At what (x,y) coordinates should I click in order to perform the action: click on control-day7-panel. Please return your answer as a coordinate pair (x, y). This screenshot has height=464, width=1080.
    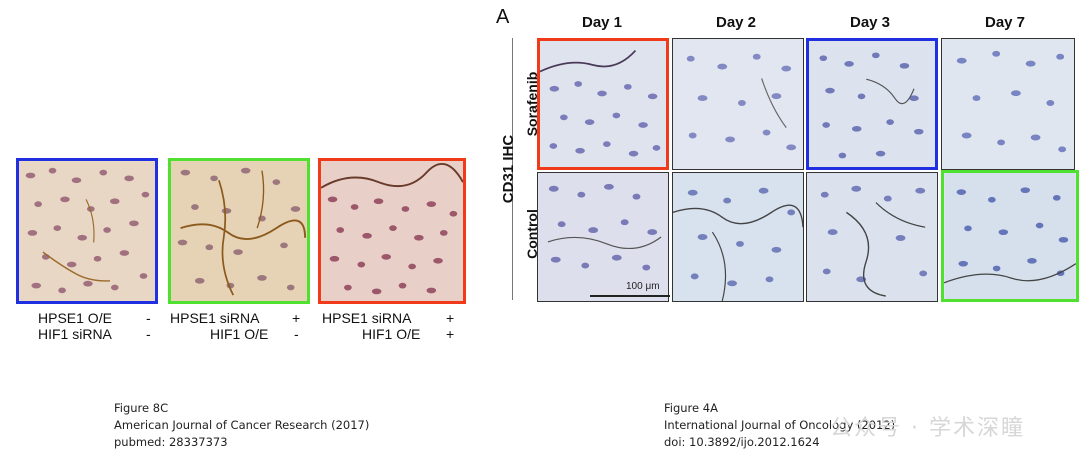
    Looking at the image, I should click on (1010, 236).